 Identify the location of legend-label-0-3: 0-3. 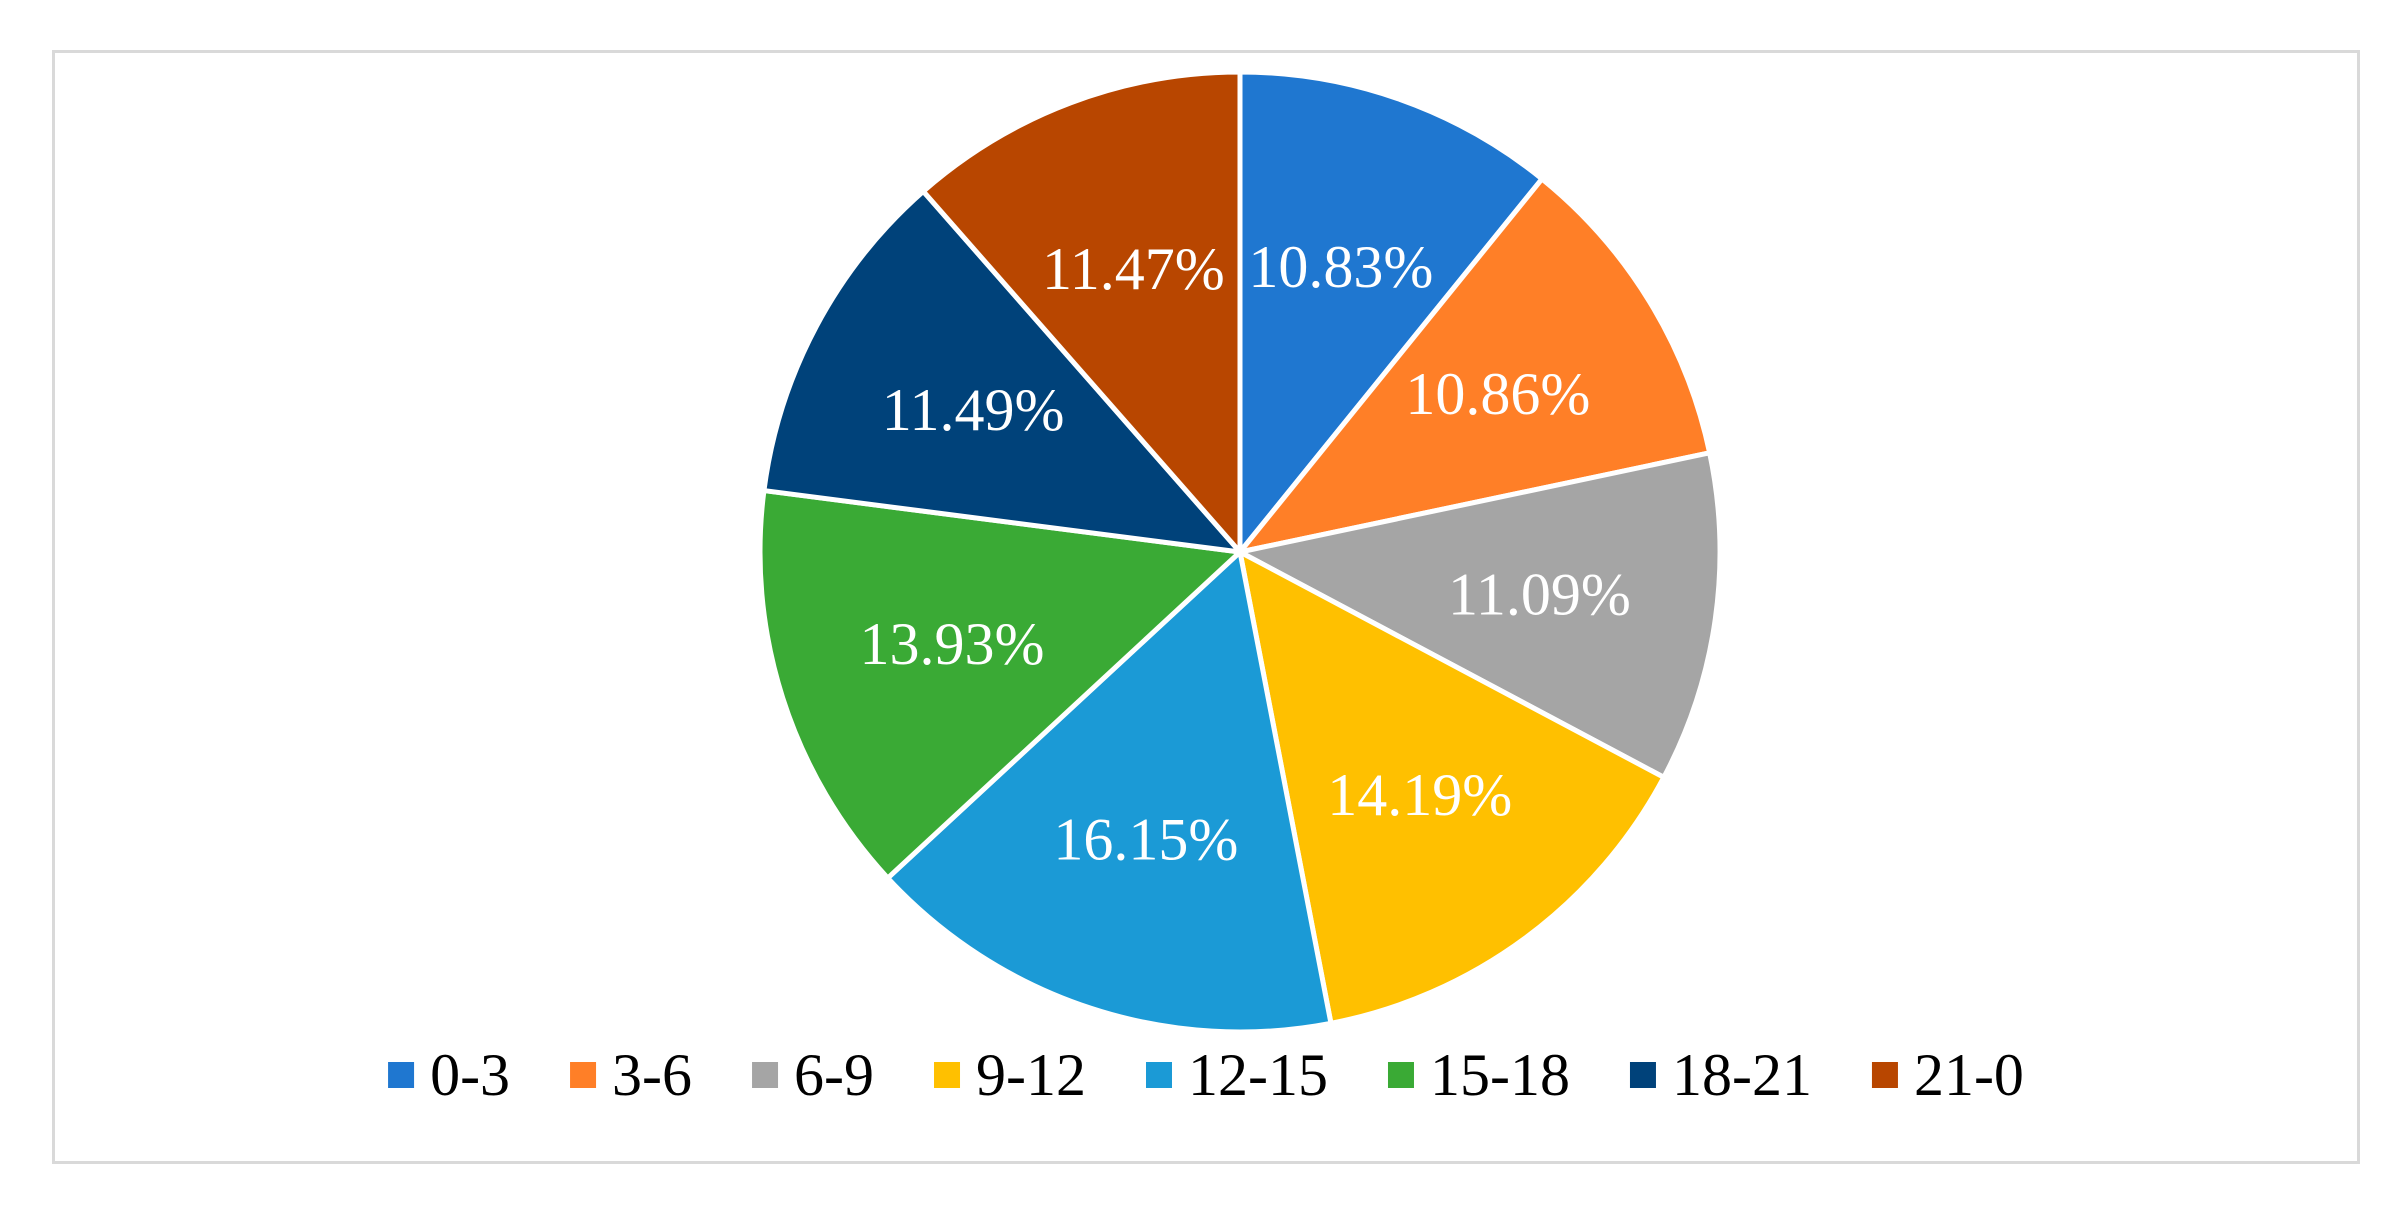
(470, 1075).